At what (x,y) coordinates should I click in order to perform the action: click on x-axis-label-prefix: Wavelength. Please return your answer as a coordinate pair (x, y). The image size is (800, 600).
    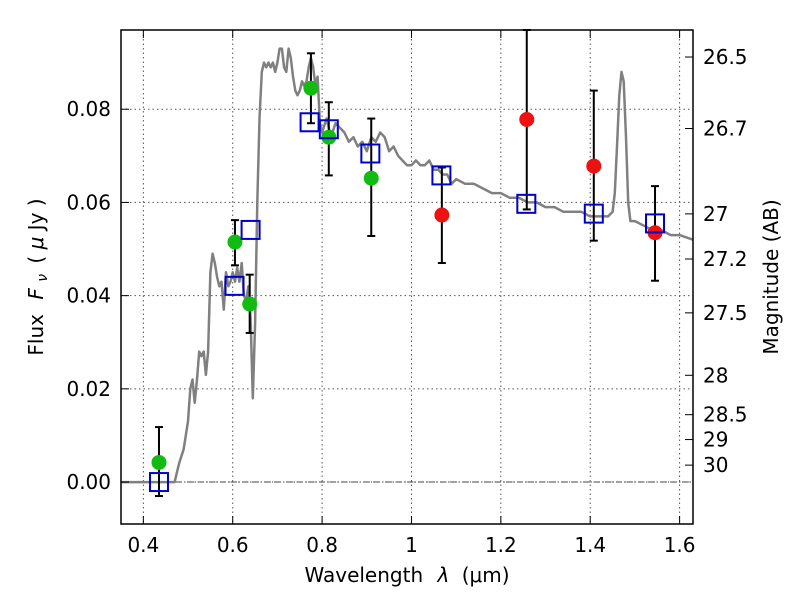
    Looking at the image, I should click on (363, 575).